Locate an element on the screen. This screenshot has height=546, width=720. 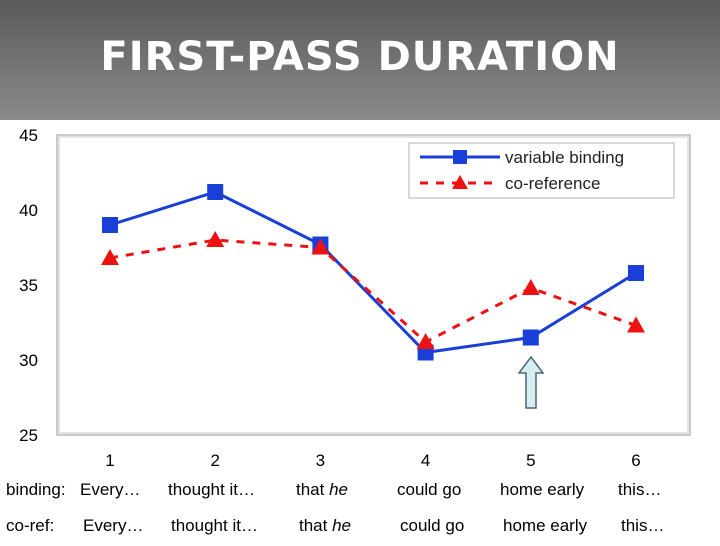
legend-marker-square is located at coordinates (460, 157).